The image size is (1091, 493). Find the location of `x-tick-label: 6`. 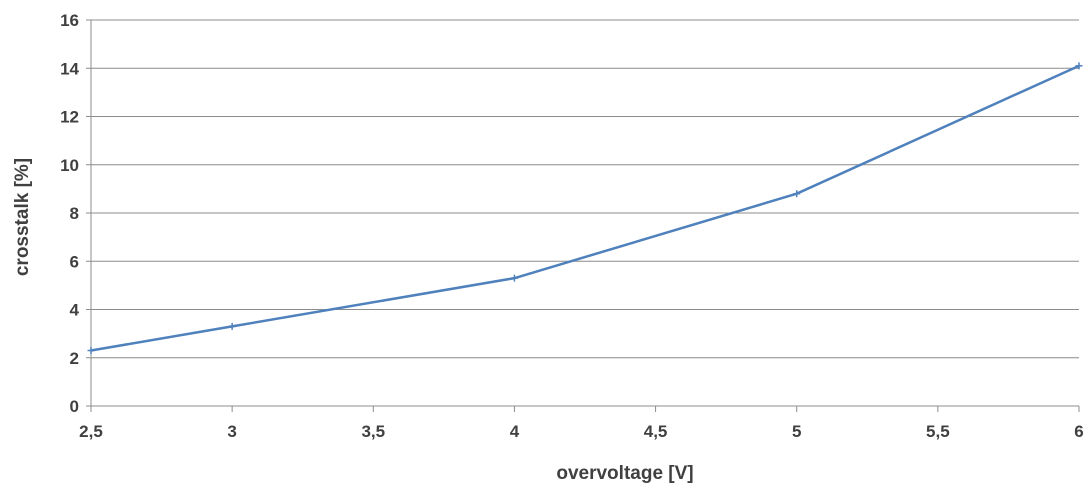

x-tick-label: 6 is located at coordinates (1078, 431).